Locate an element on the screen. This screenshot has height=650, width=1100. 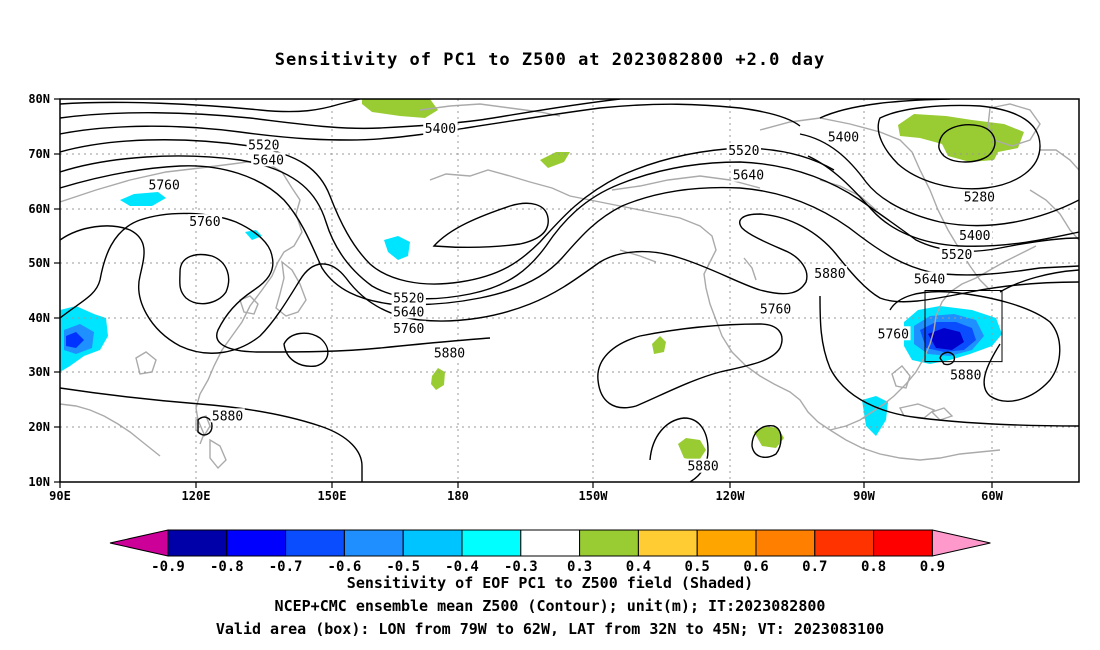
lon-axis-labels: 90E 120E 150E 180 150W 120W 90W 60W is located at coordinates (526, 496).